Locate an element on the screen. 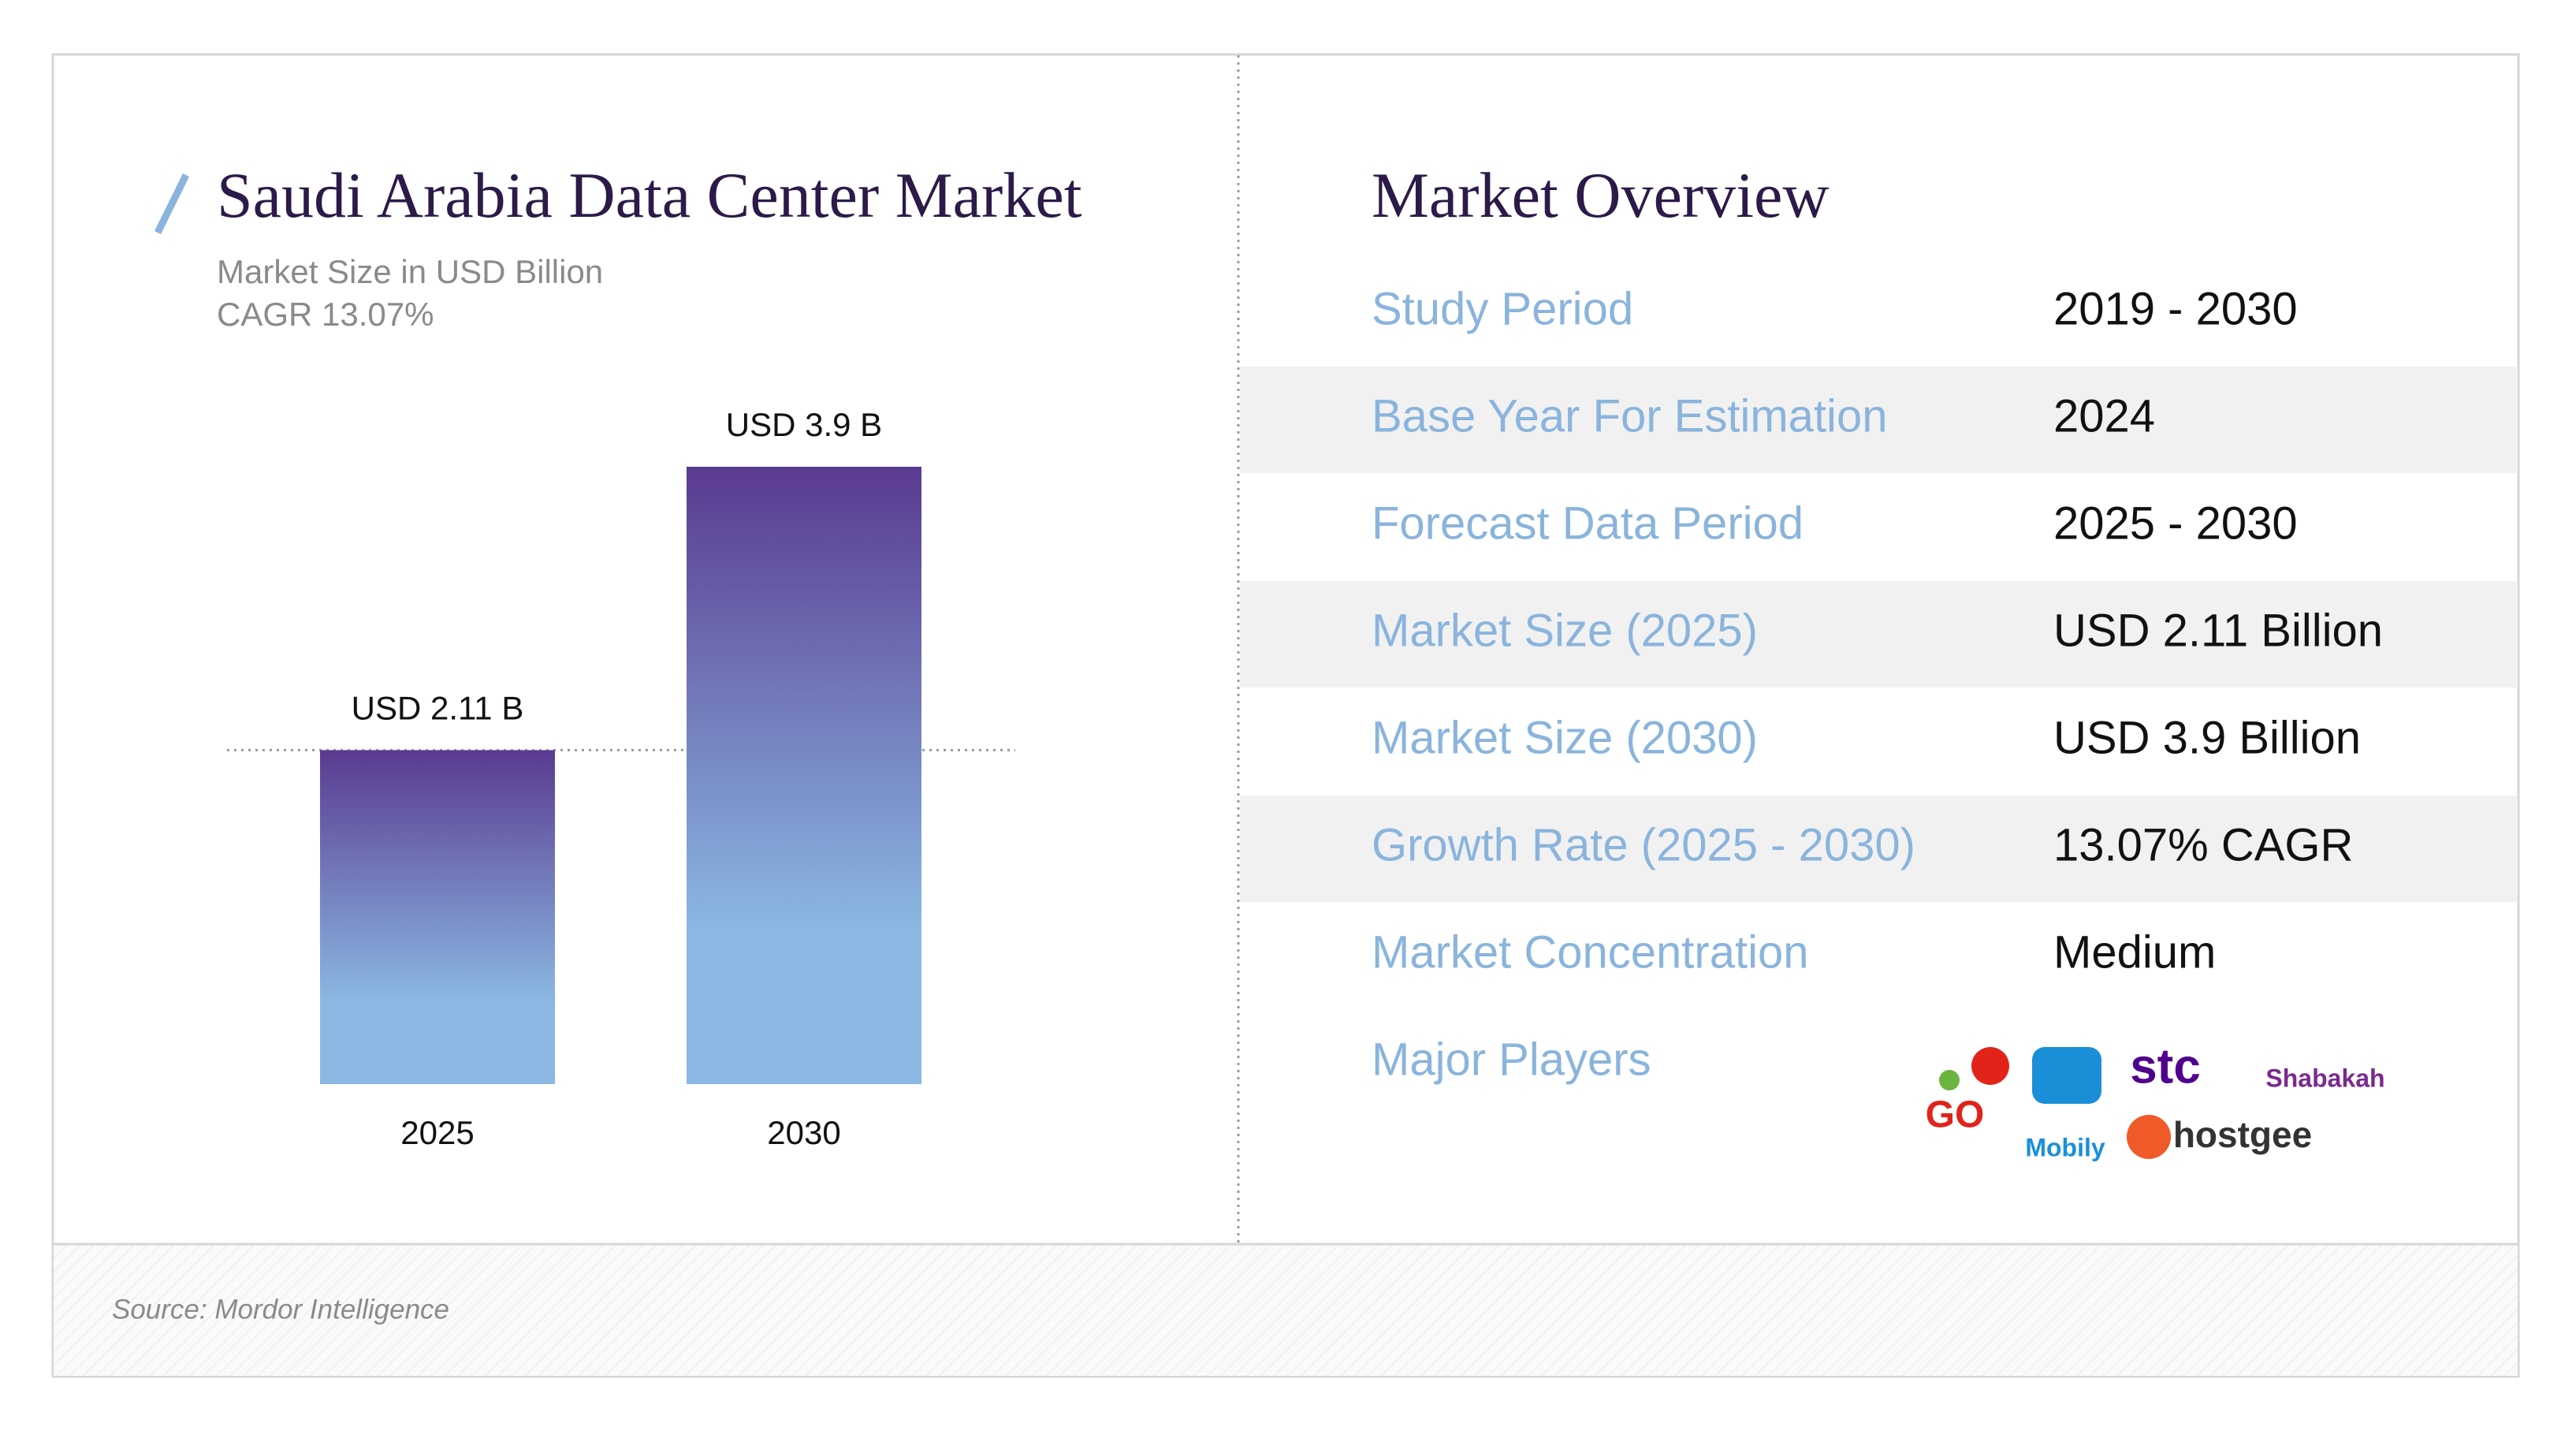  value-label: USD 3.9 B is located at coordinates (804, 424).